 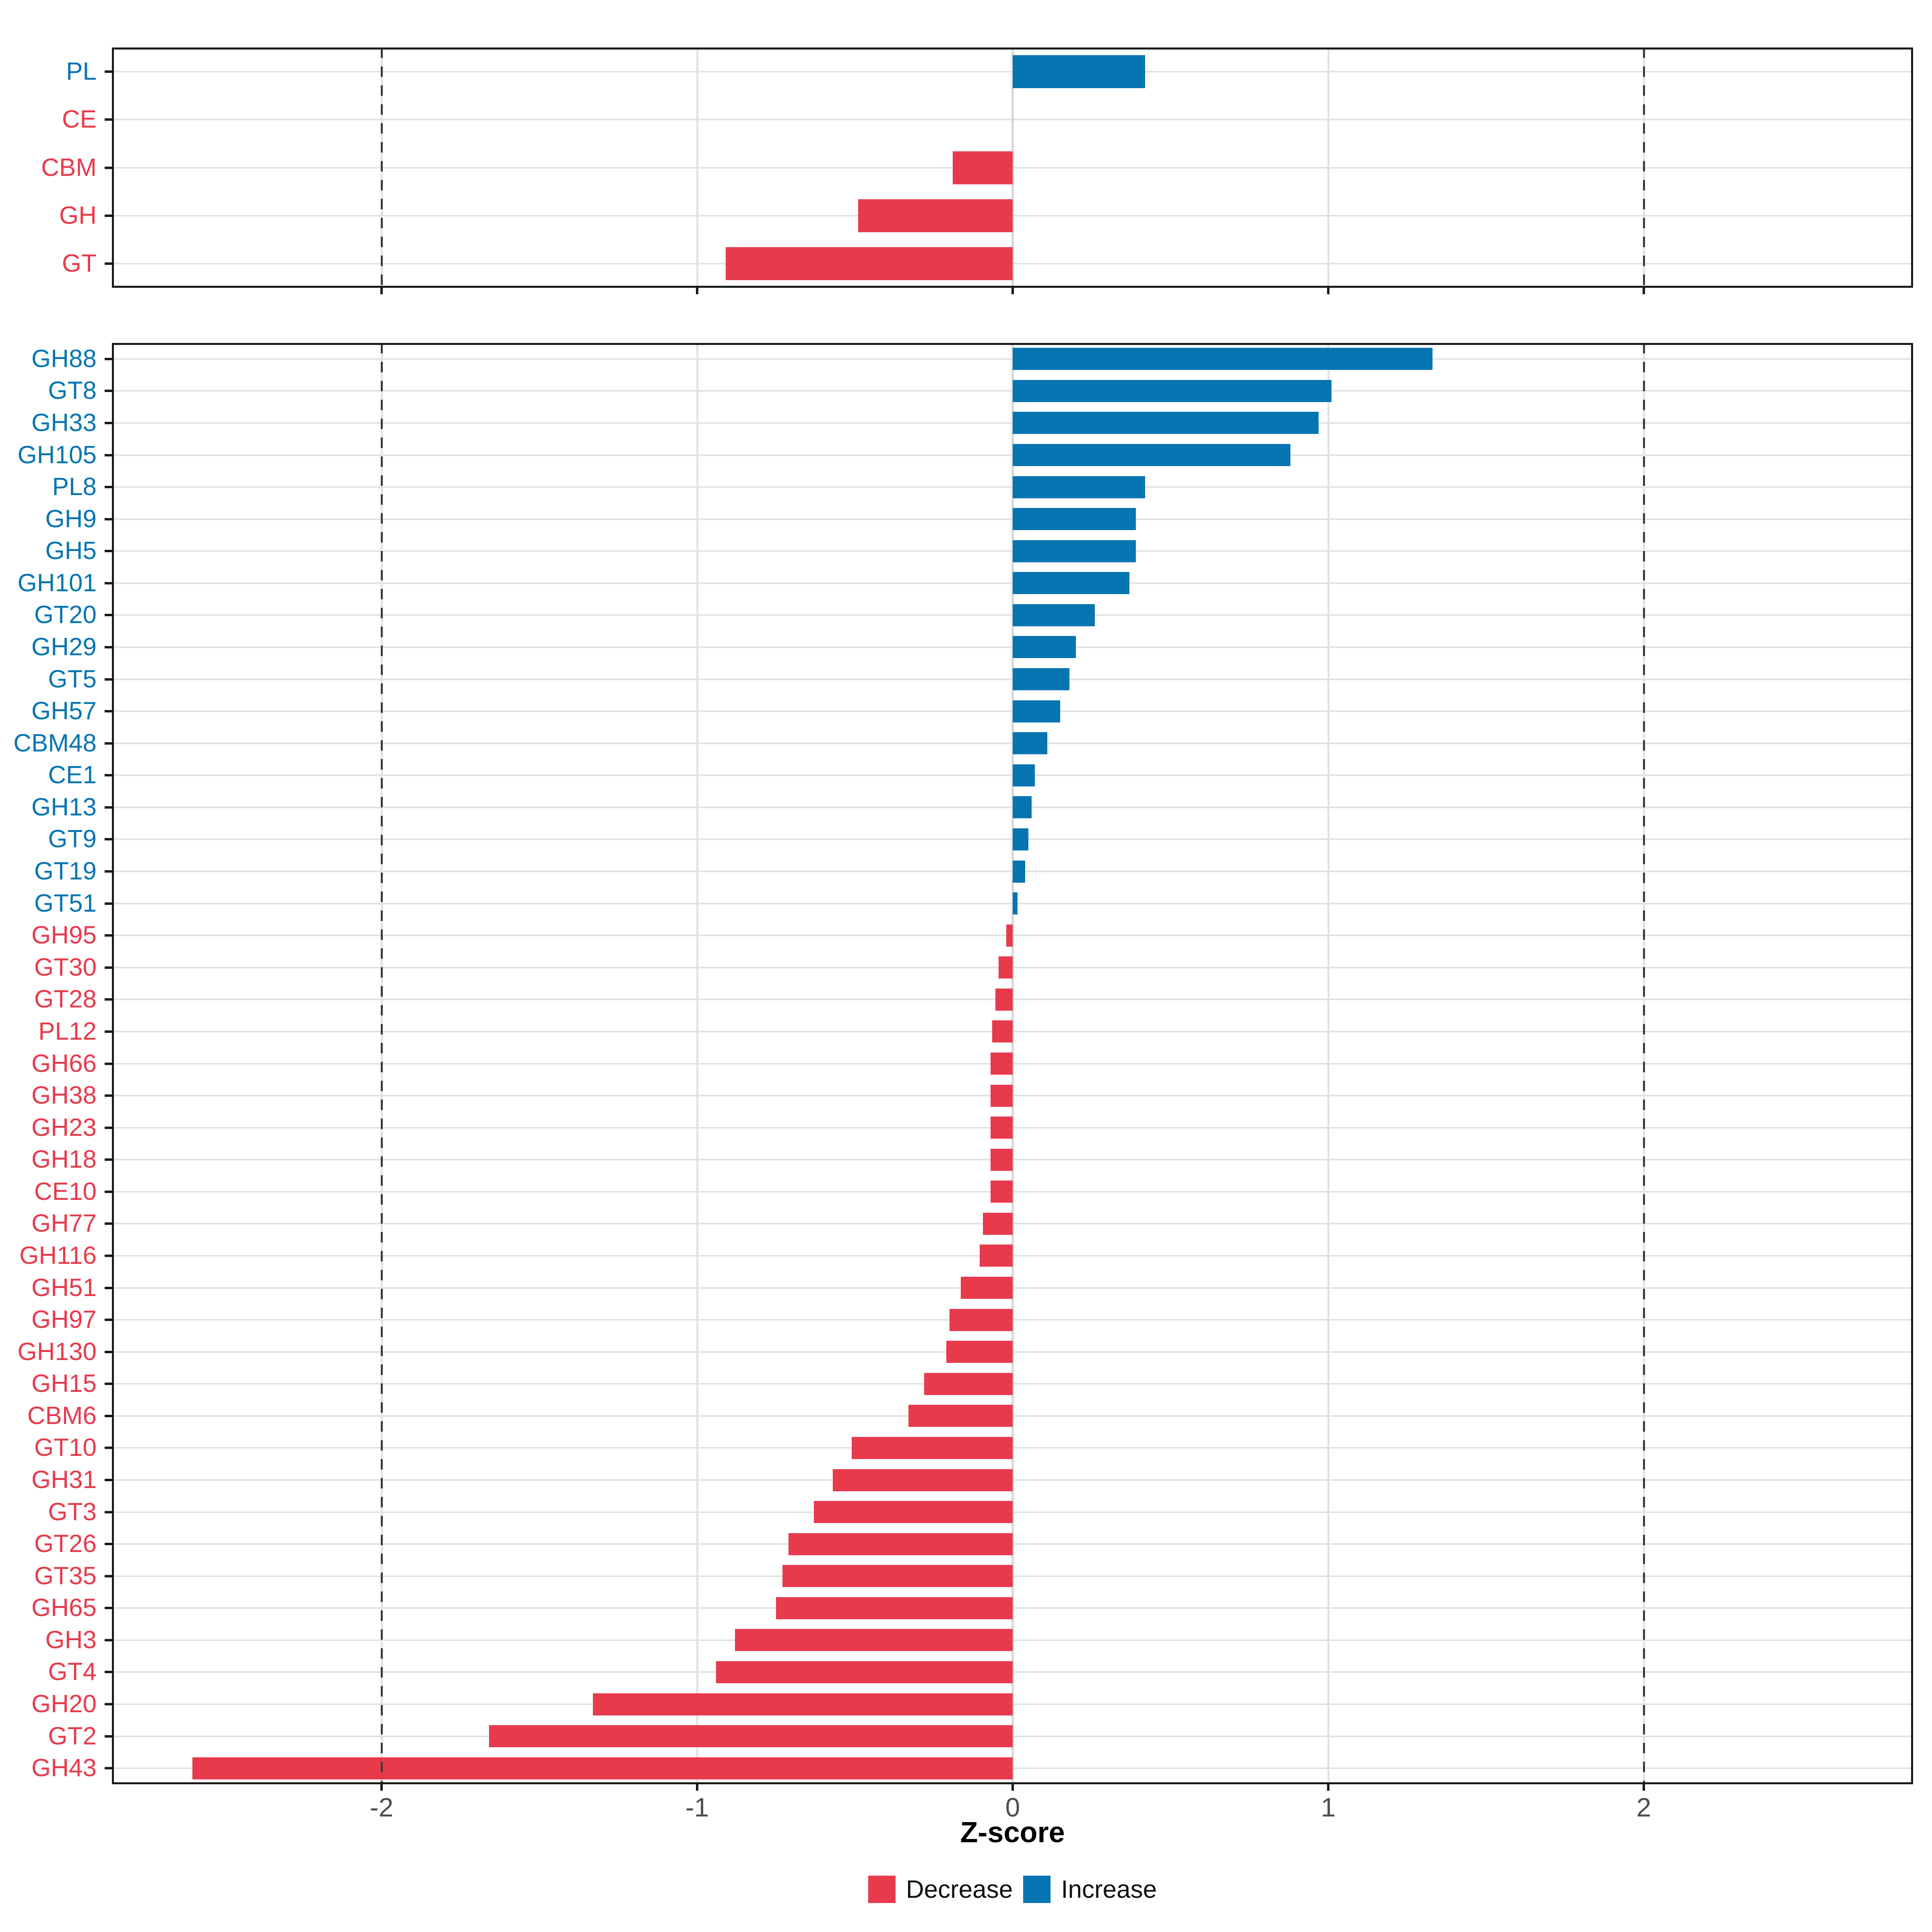 What do you see at coordinates (108, 935) in the screenshot?
I see `row-tick-GH95` at bounding box center [108, 935].